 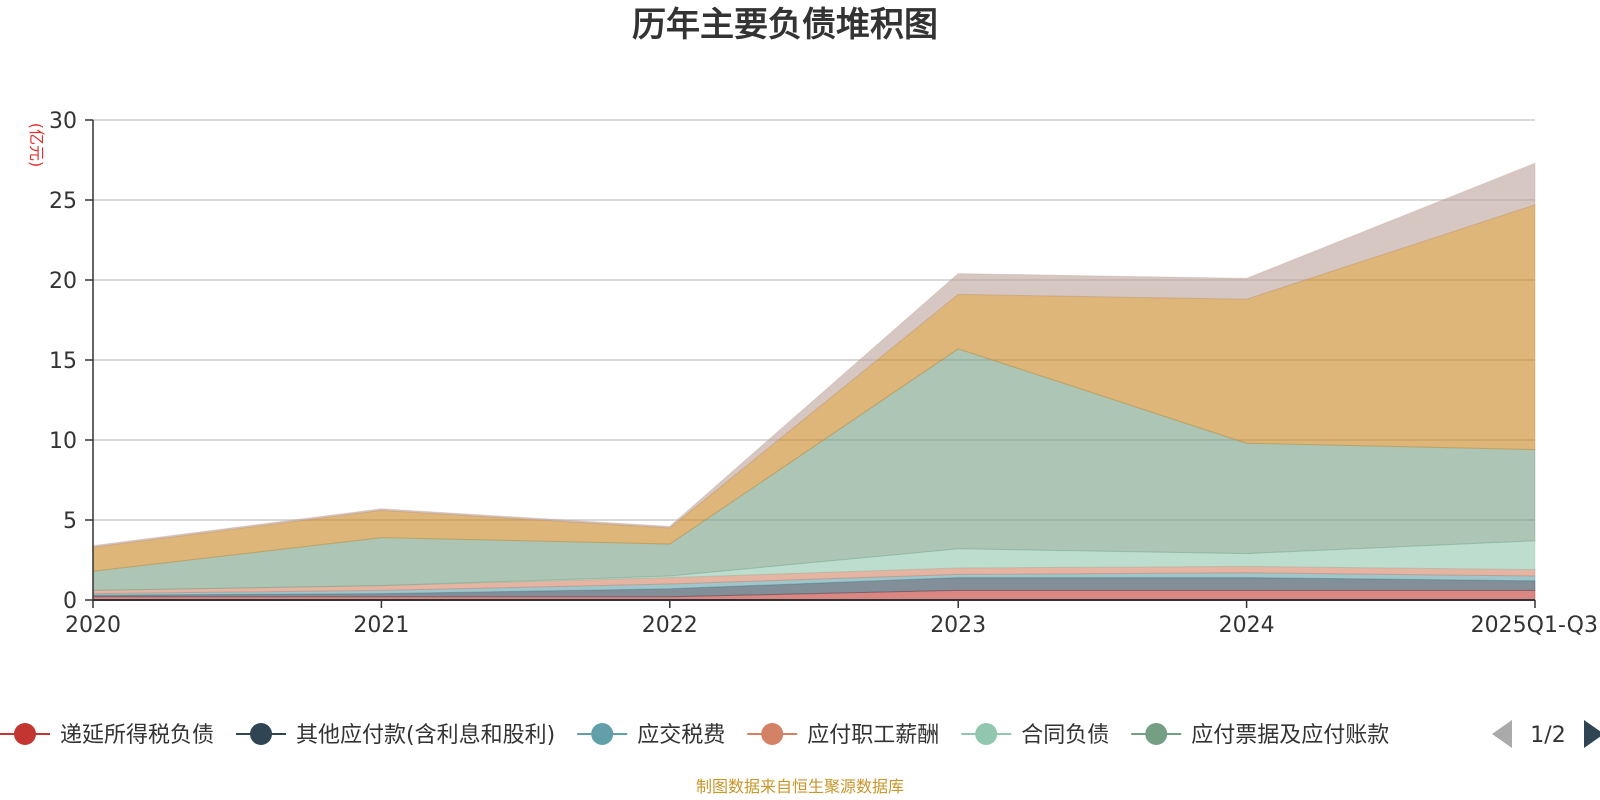 I want to click on x-tick-label: 2020, so click(x=93, y=625).